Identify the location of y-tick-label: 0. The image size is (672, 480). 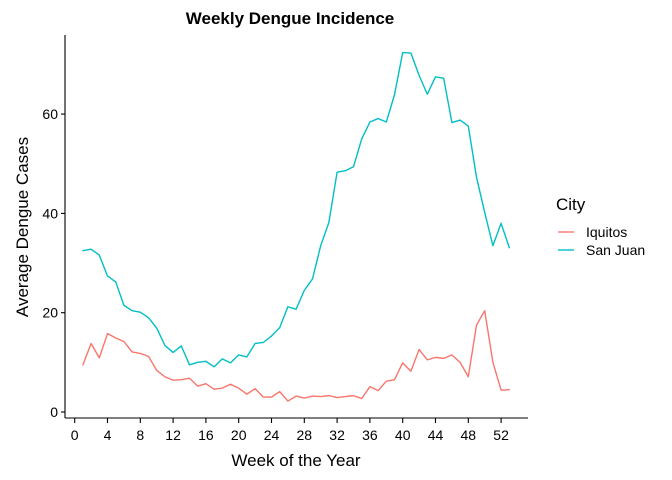
(54, 412).